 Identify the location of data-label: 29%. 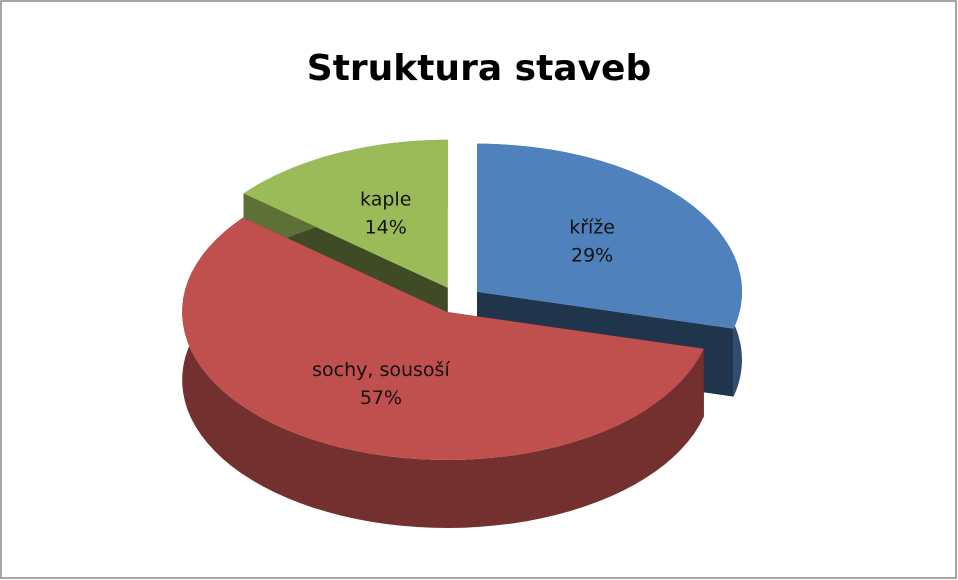
(592, 255).